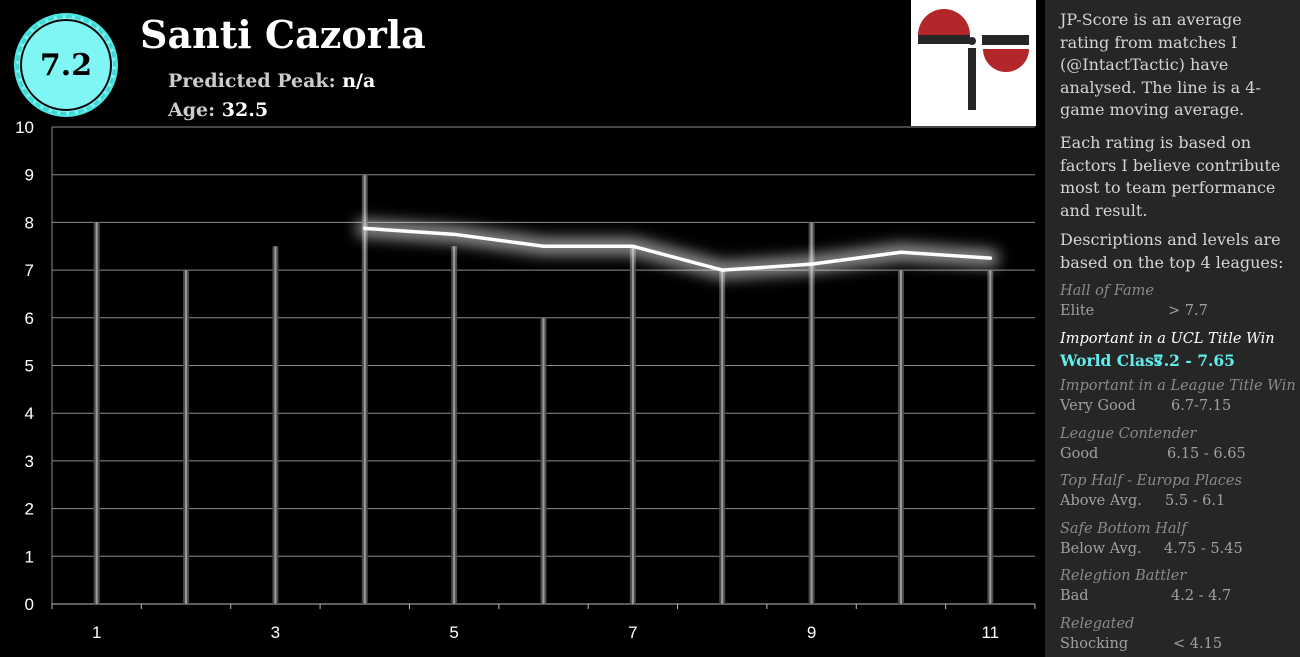 The image size is (1300, 657). Describe the element at coordinates (1101, 501) in the screenshot. I see `level-name: Above Avg.` at that location.